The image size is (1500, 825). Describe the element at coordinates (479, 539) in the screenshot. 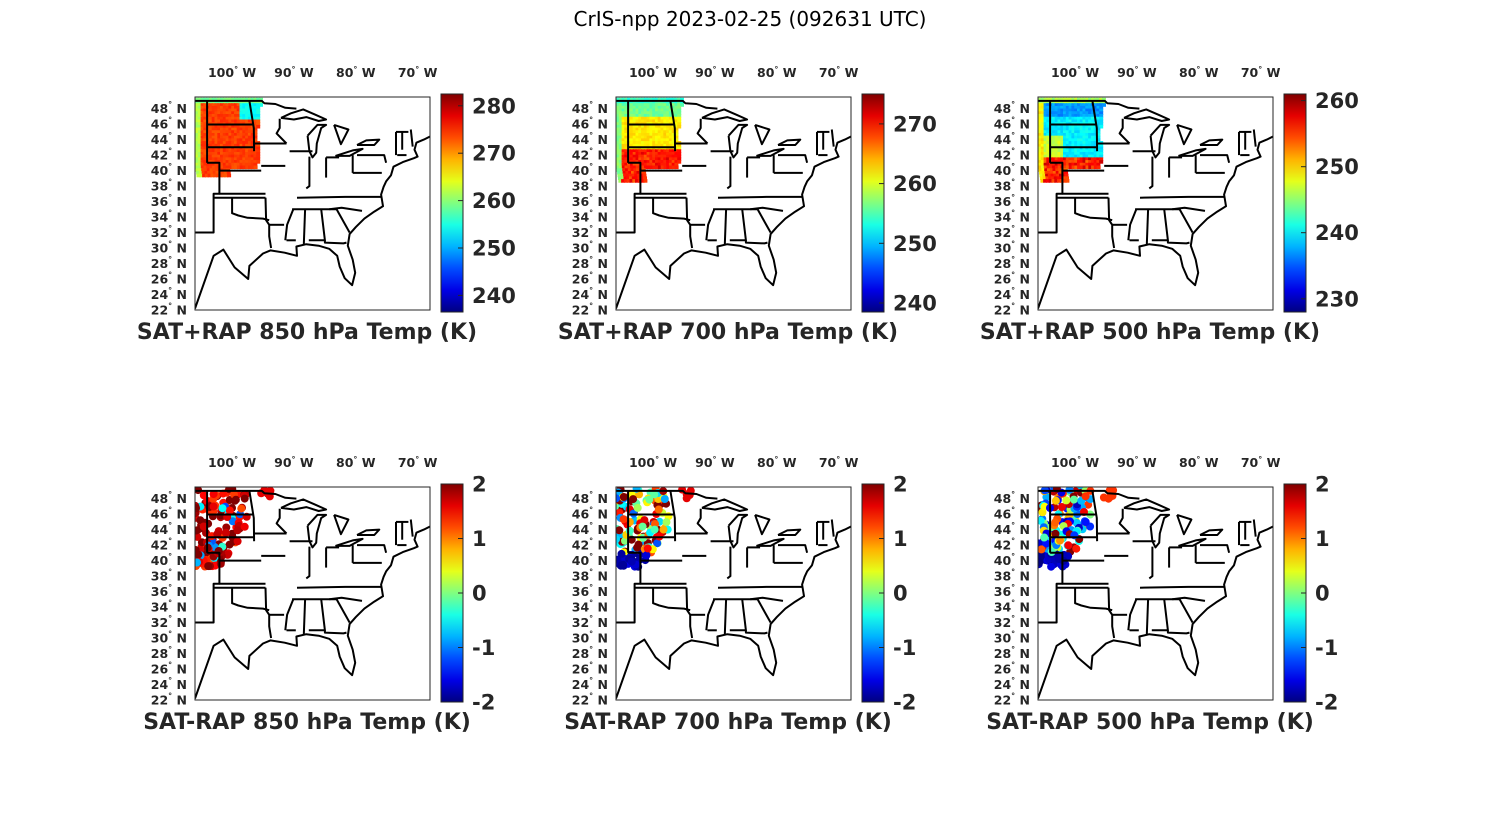

I see `colorbar-tick-label: 1` at that location.